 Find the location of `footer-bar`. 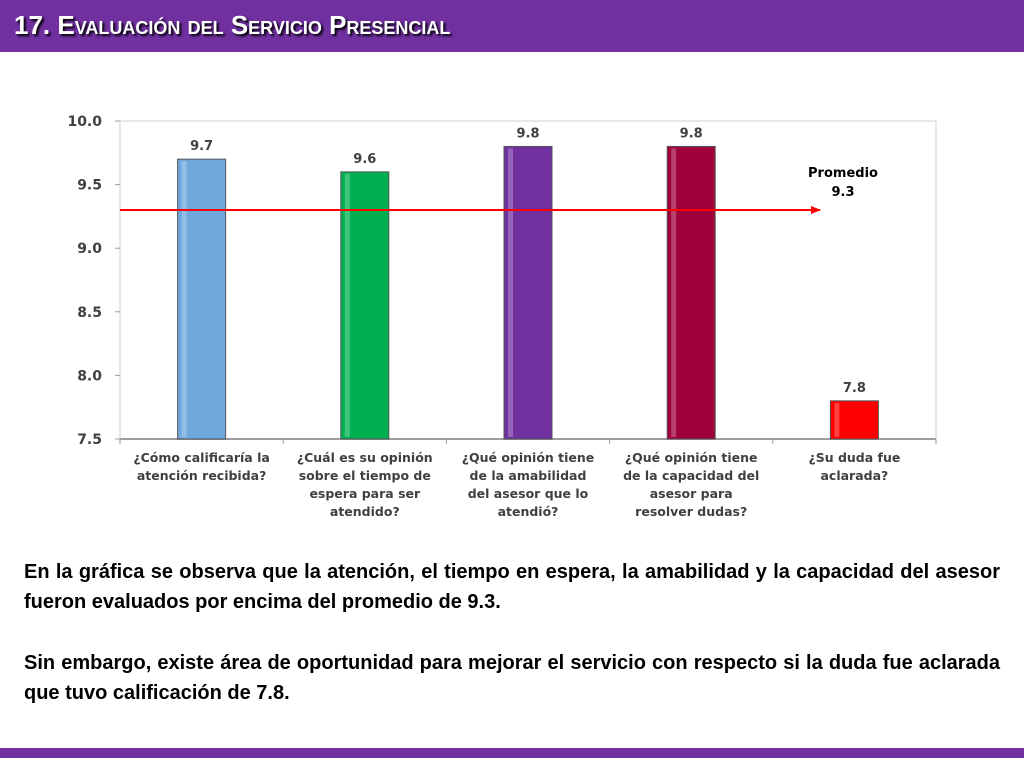

footer-bar is located at coordinates (512, 753).